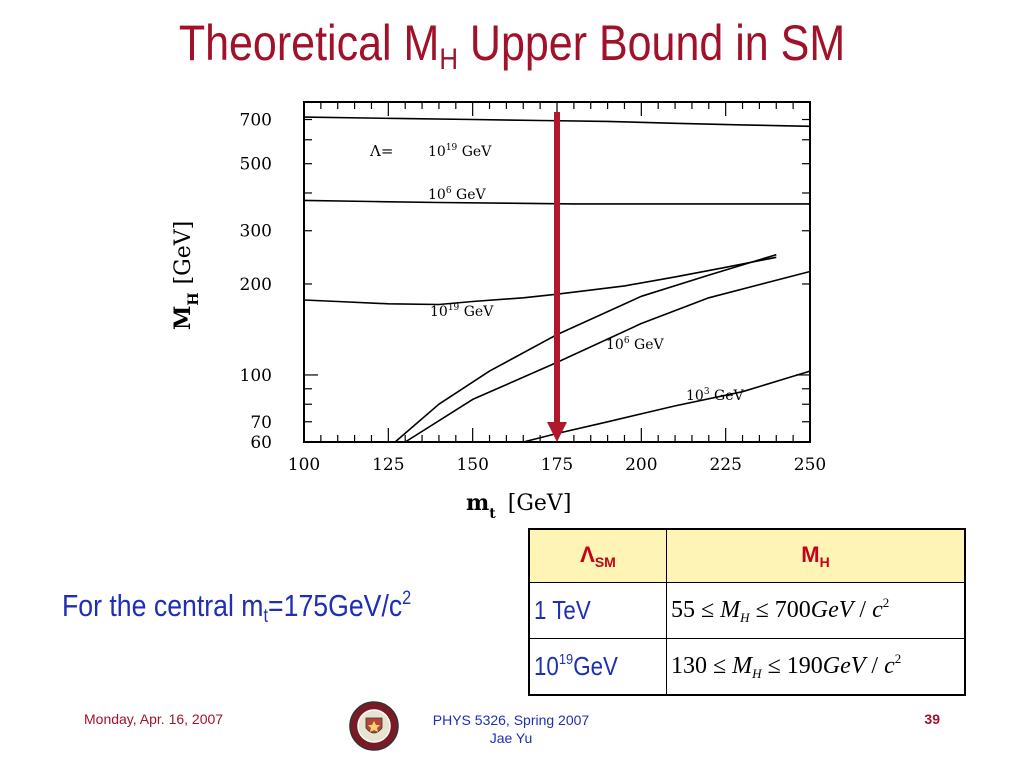  What do you see at coordinates (457, 194) in the screenshot?
I see `curve-label-upper-6: 106 GeV` at bounding box center [457, 194].